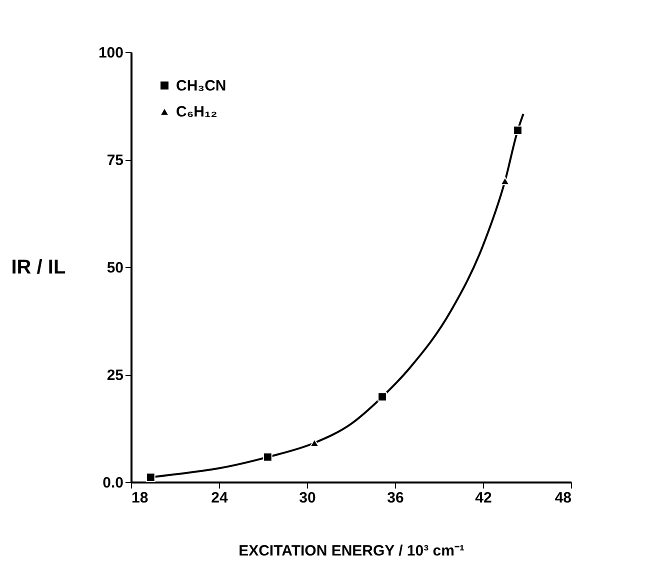  What do you see at coordinates (38, 267) in the screenshot?
I see `y-axis-title: IR / IL` at bounding box center [38, 267].